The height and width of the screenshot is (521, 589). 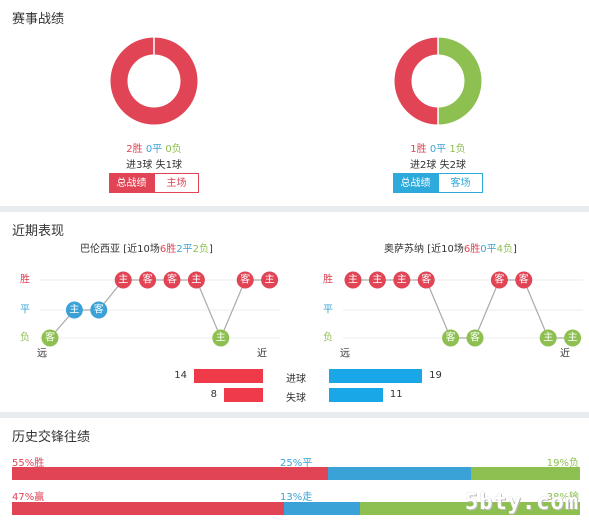 I want to click on left-conceded: 失1球, so click(x=168, y=165).